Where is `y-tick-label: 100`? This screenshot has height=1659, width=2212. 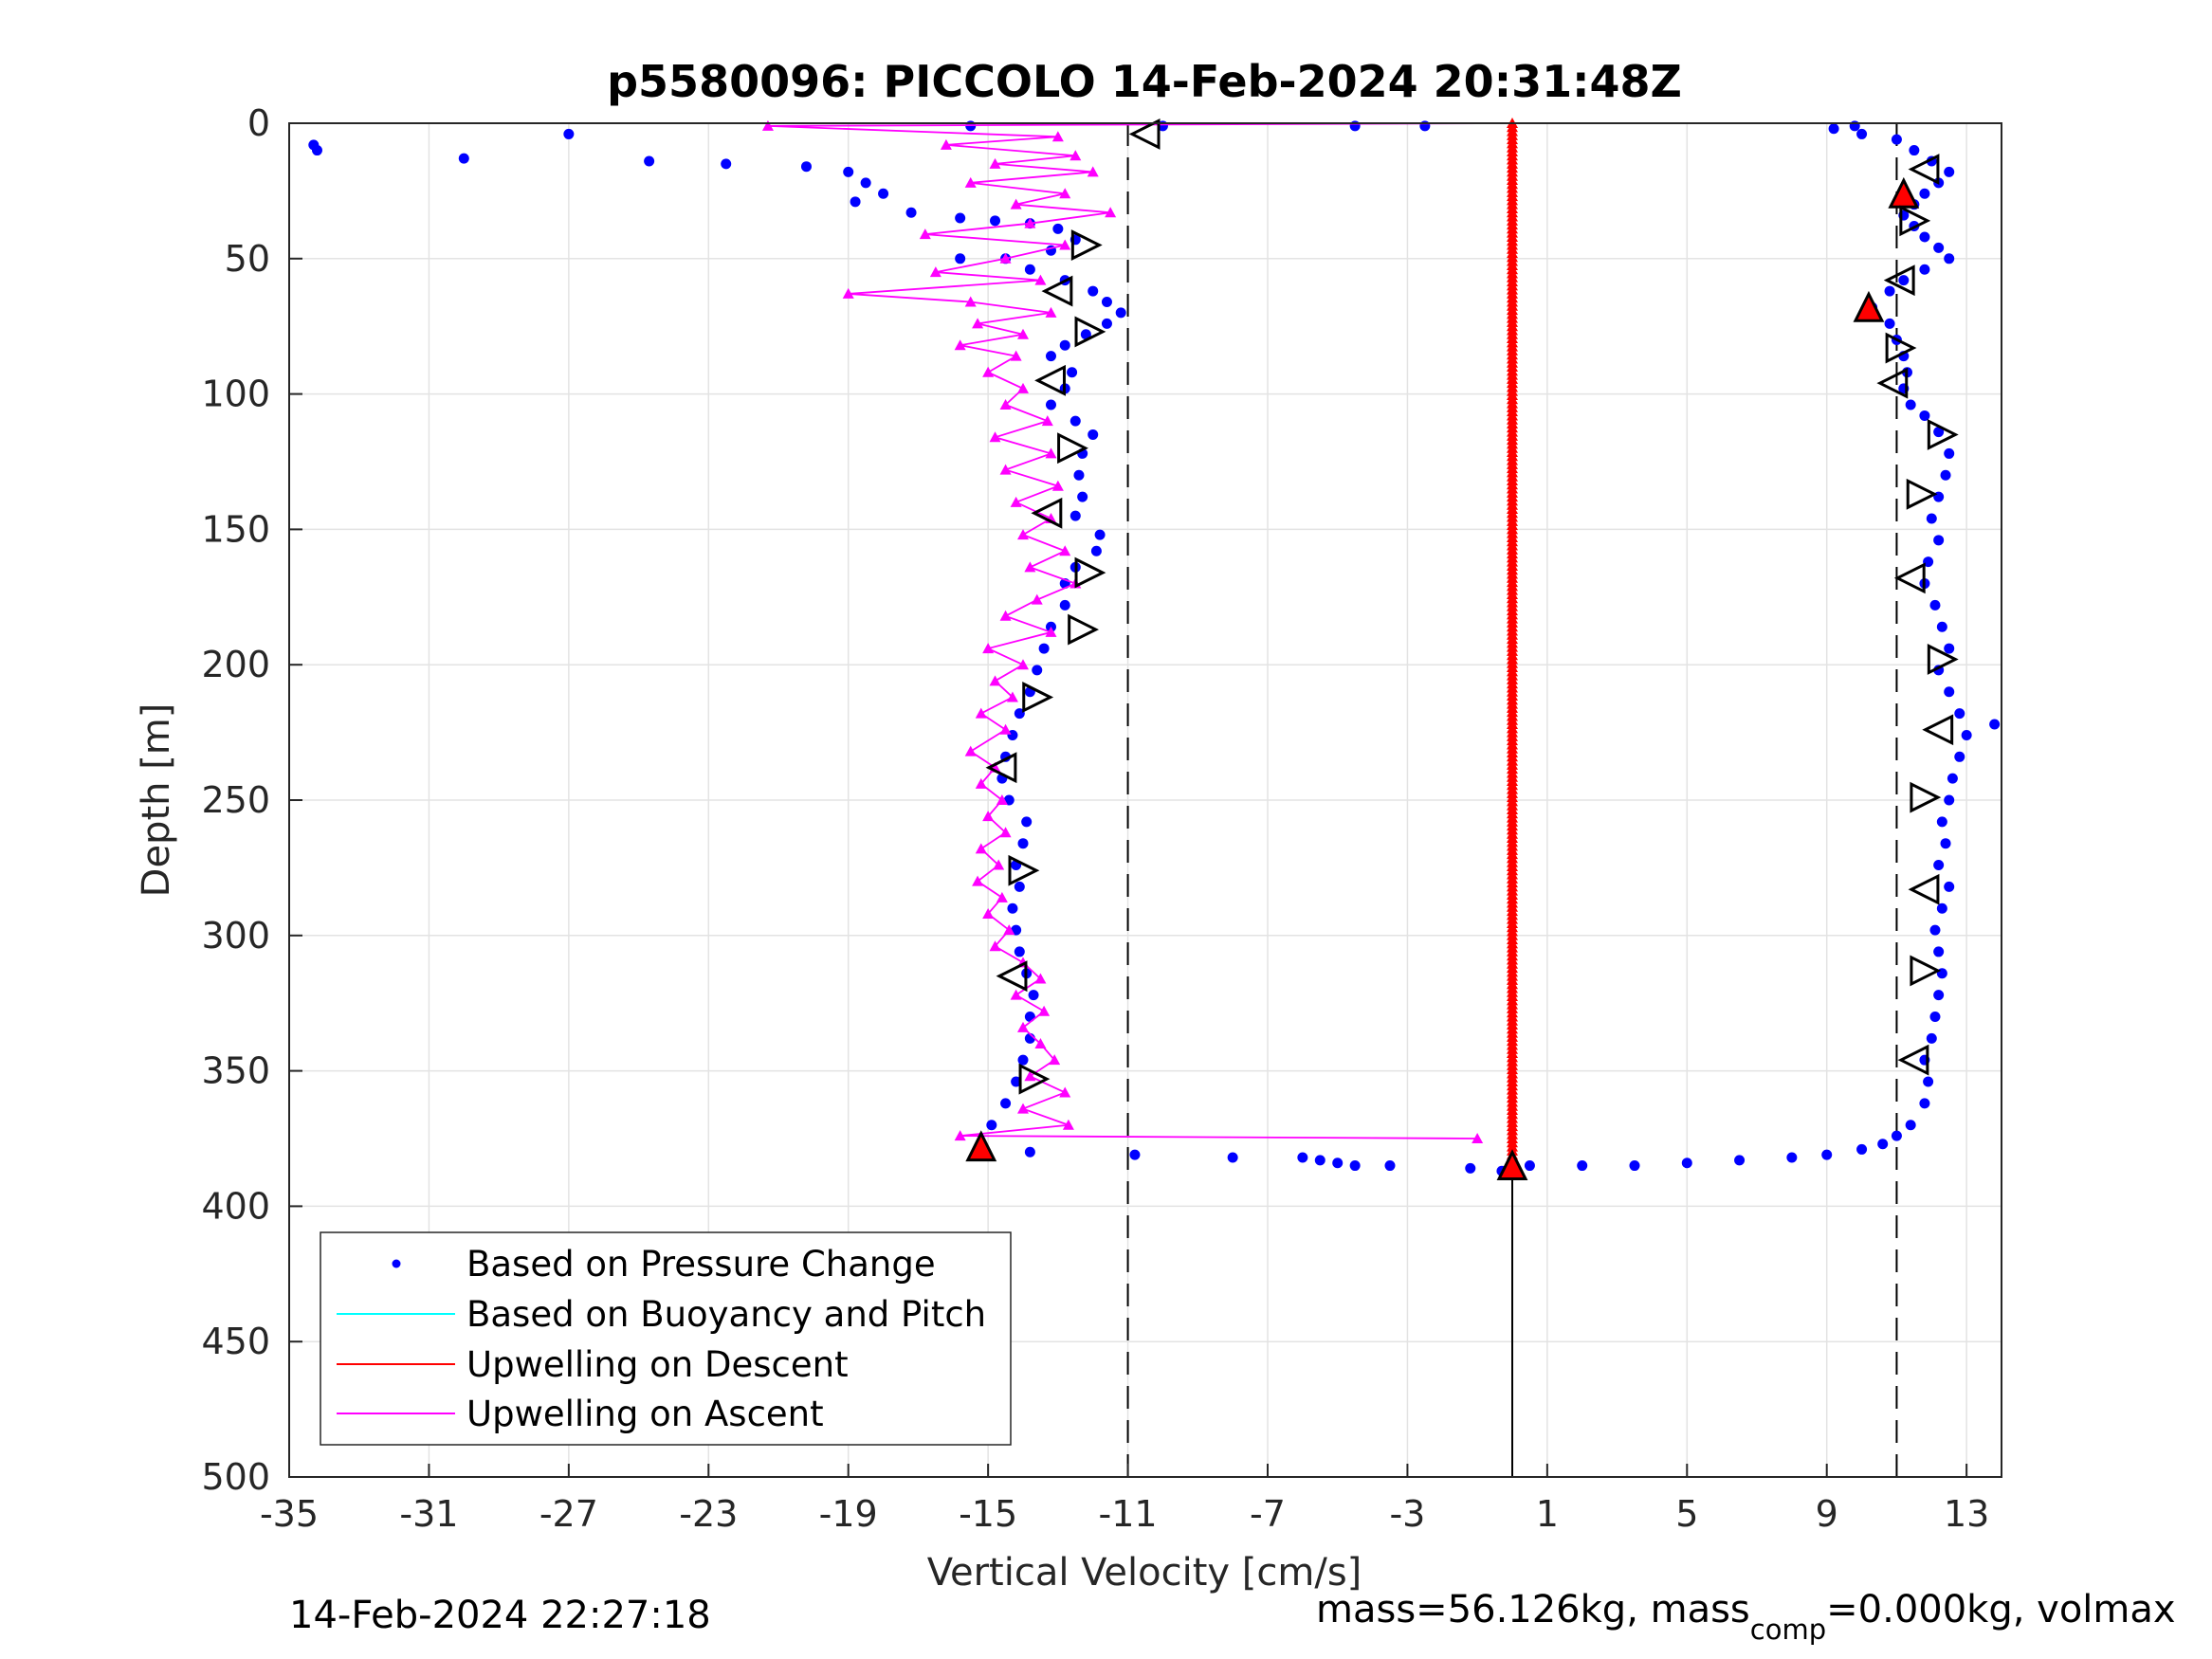
y-tick-label: 100 is located at coordinates (235, 394).